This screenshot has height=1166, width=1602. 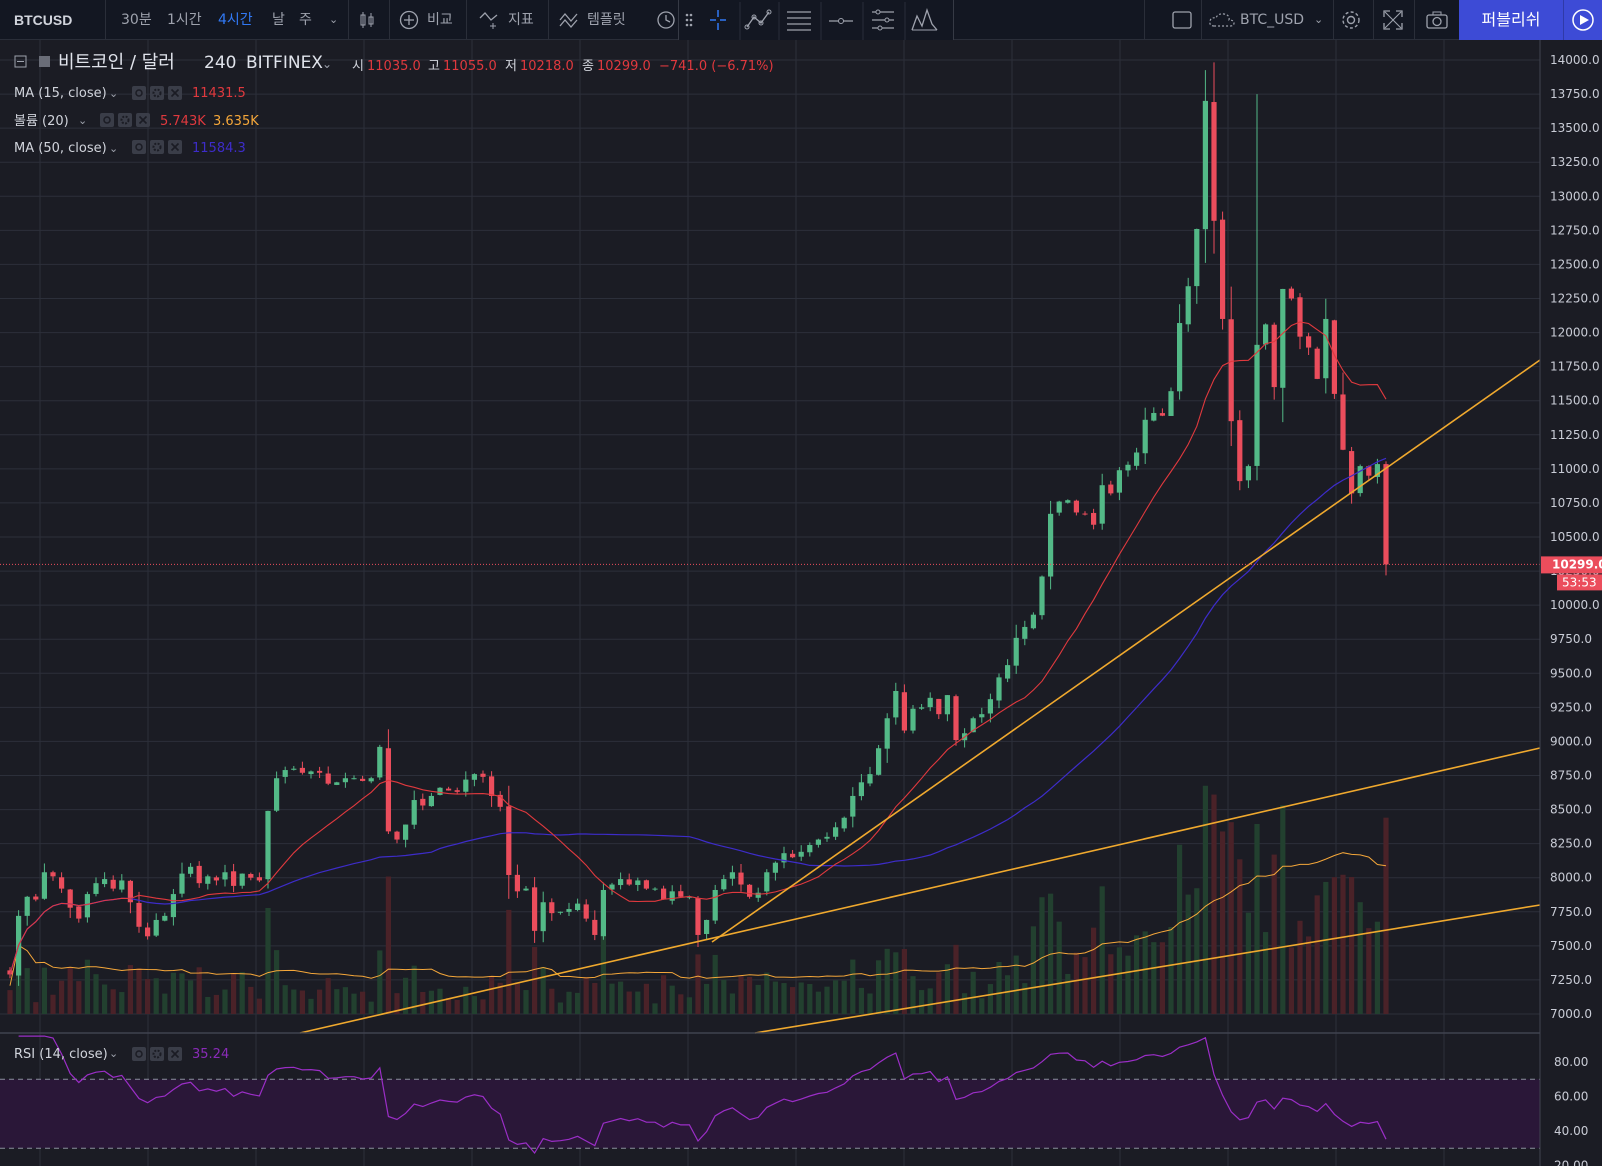 What do you see at coordinates (183, 121) in the screenshot?
I see `volume-value: 5.743K` at bounding box center [183, 121].